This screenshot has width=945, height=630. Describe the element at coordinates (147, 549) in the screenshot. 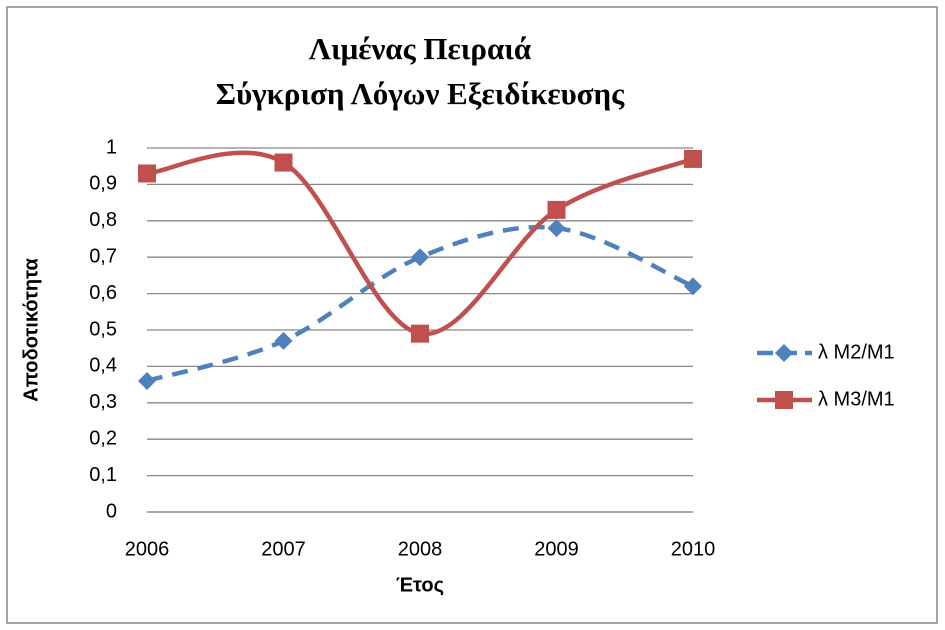

I see `x-tick-label: 2006` at that location.